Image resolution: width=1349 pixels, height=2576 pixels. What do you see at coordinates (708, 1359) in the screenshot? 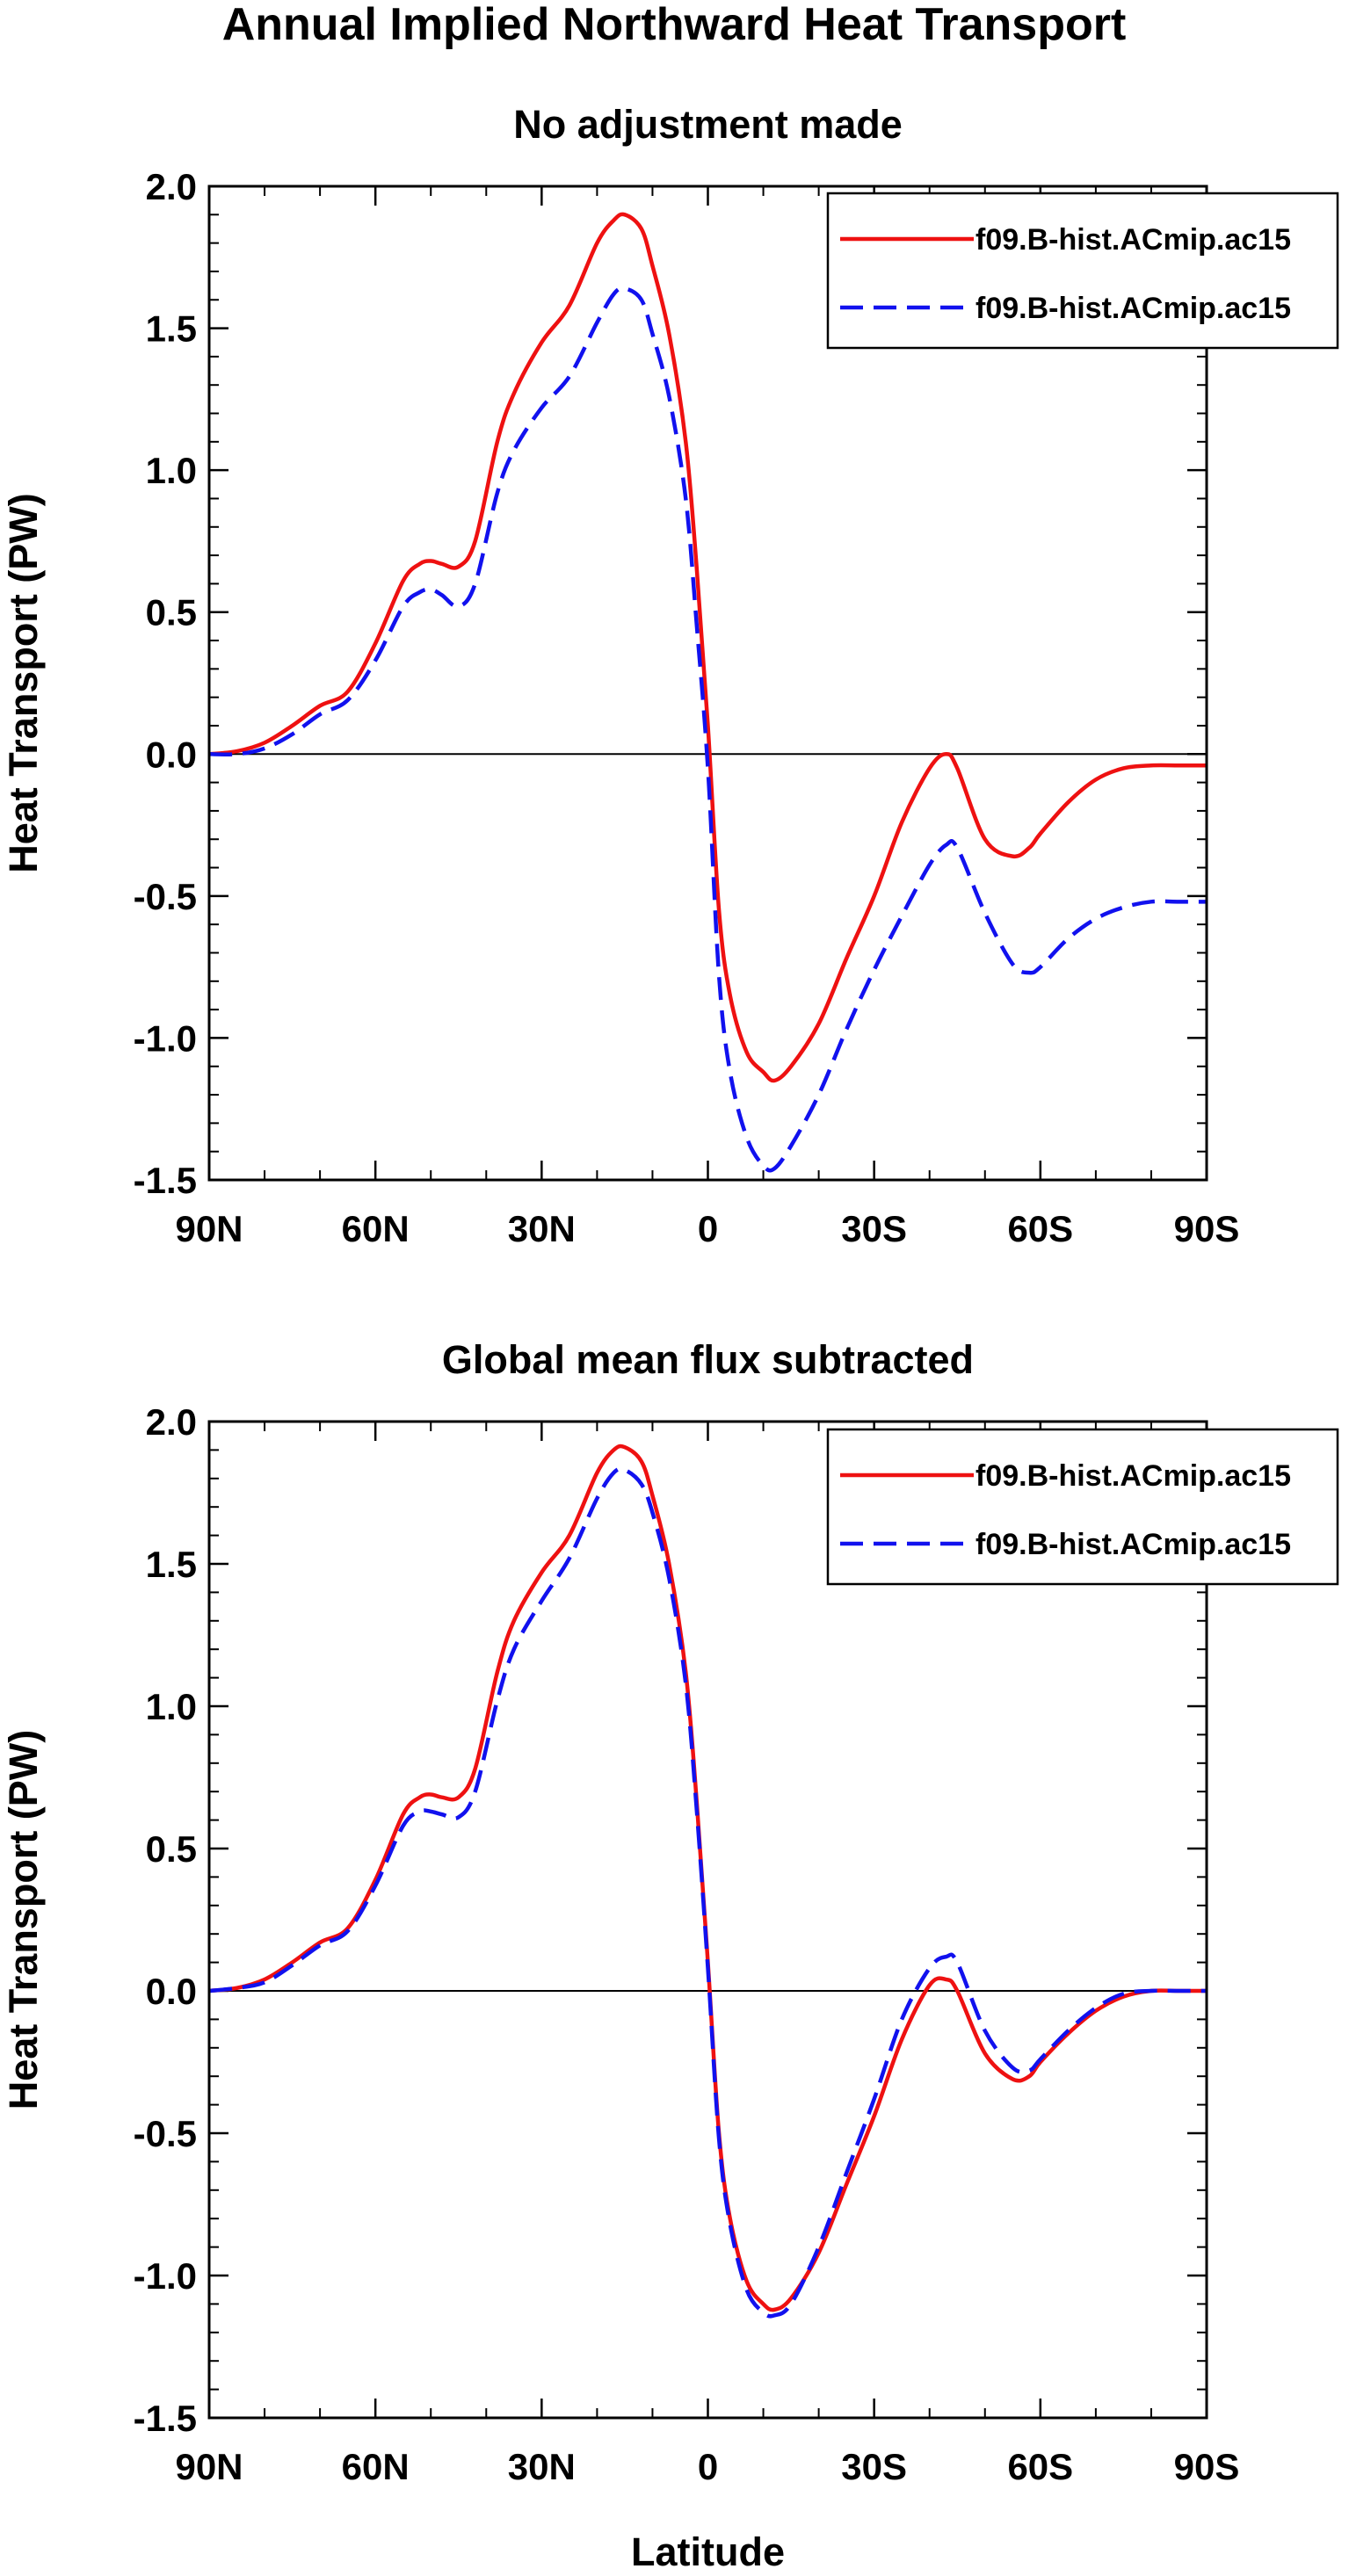
I see `panel-title: Global mean flux subtracted` at bounding box center [708, 1359].